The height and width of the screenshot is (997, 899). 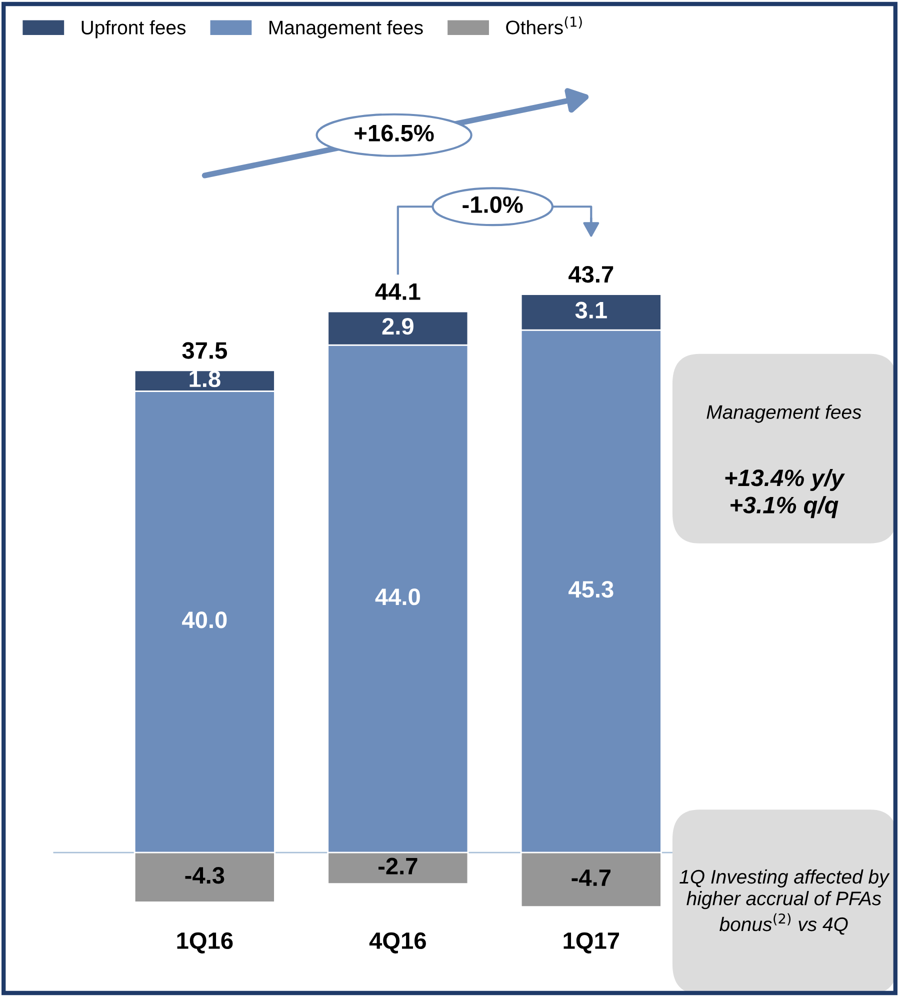 What do you see at coordinates (591, 878) in the screenshot?
I see `data-label: -4.7` at bounding box center [591, 878].